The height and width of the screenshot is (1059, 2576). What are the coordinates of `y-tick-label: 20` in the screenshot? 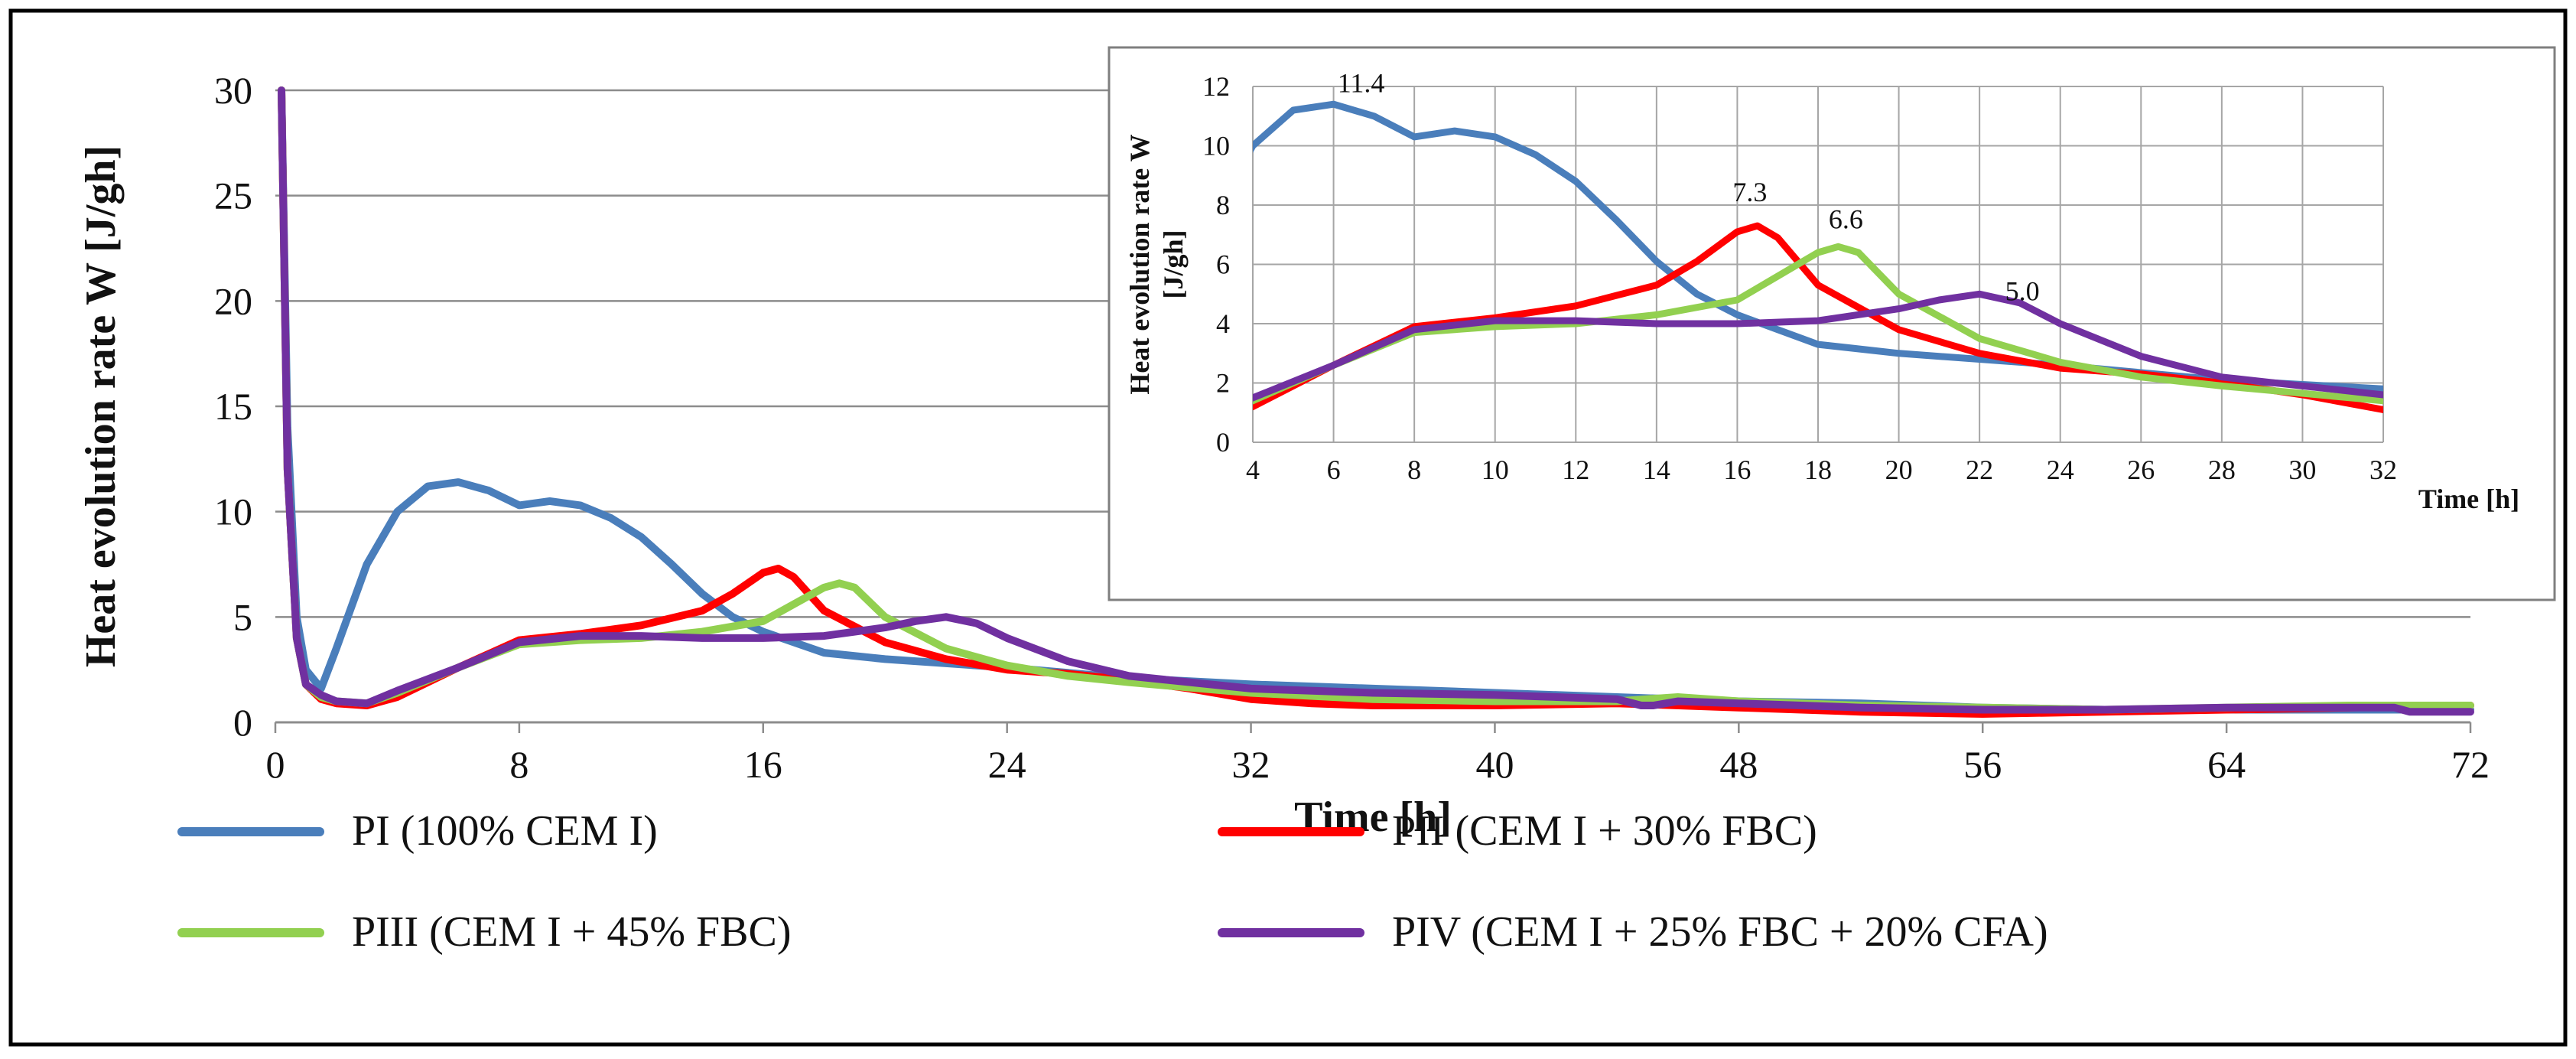 It's located at (233, 300).